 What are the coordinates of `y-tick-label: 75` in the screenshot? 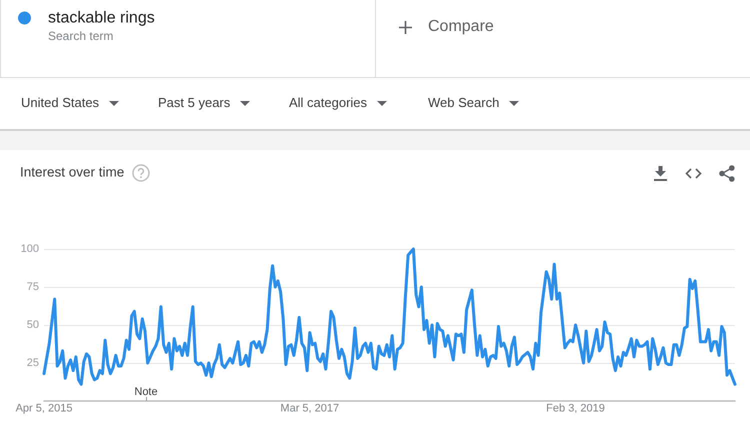 It's located at (32, 287).